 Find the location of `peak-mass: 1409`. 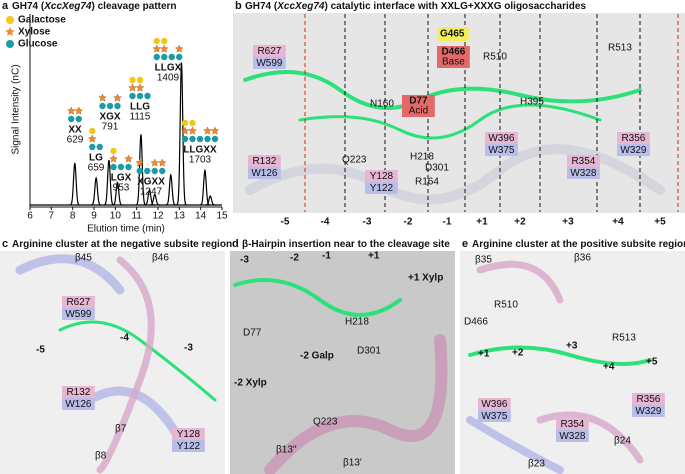

peak-mass: 1409 is located at coordinates (168, 78).